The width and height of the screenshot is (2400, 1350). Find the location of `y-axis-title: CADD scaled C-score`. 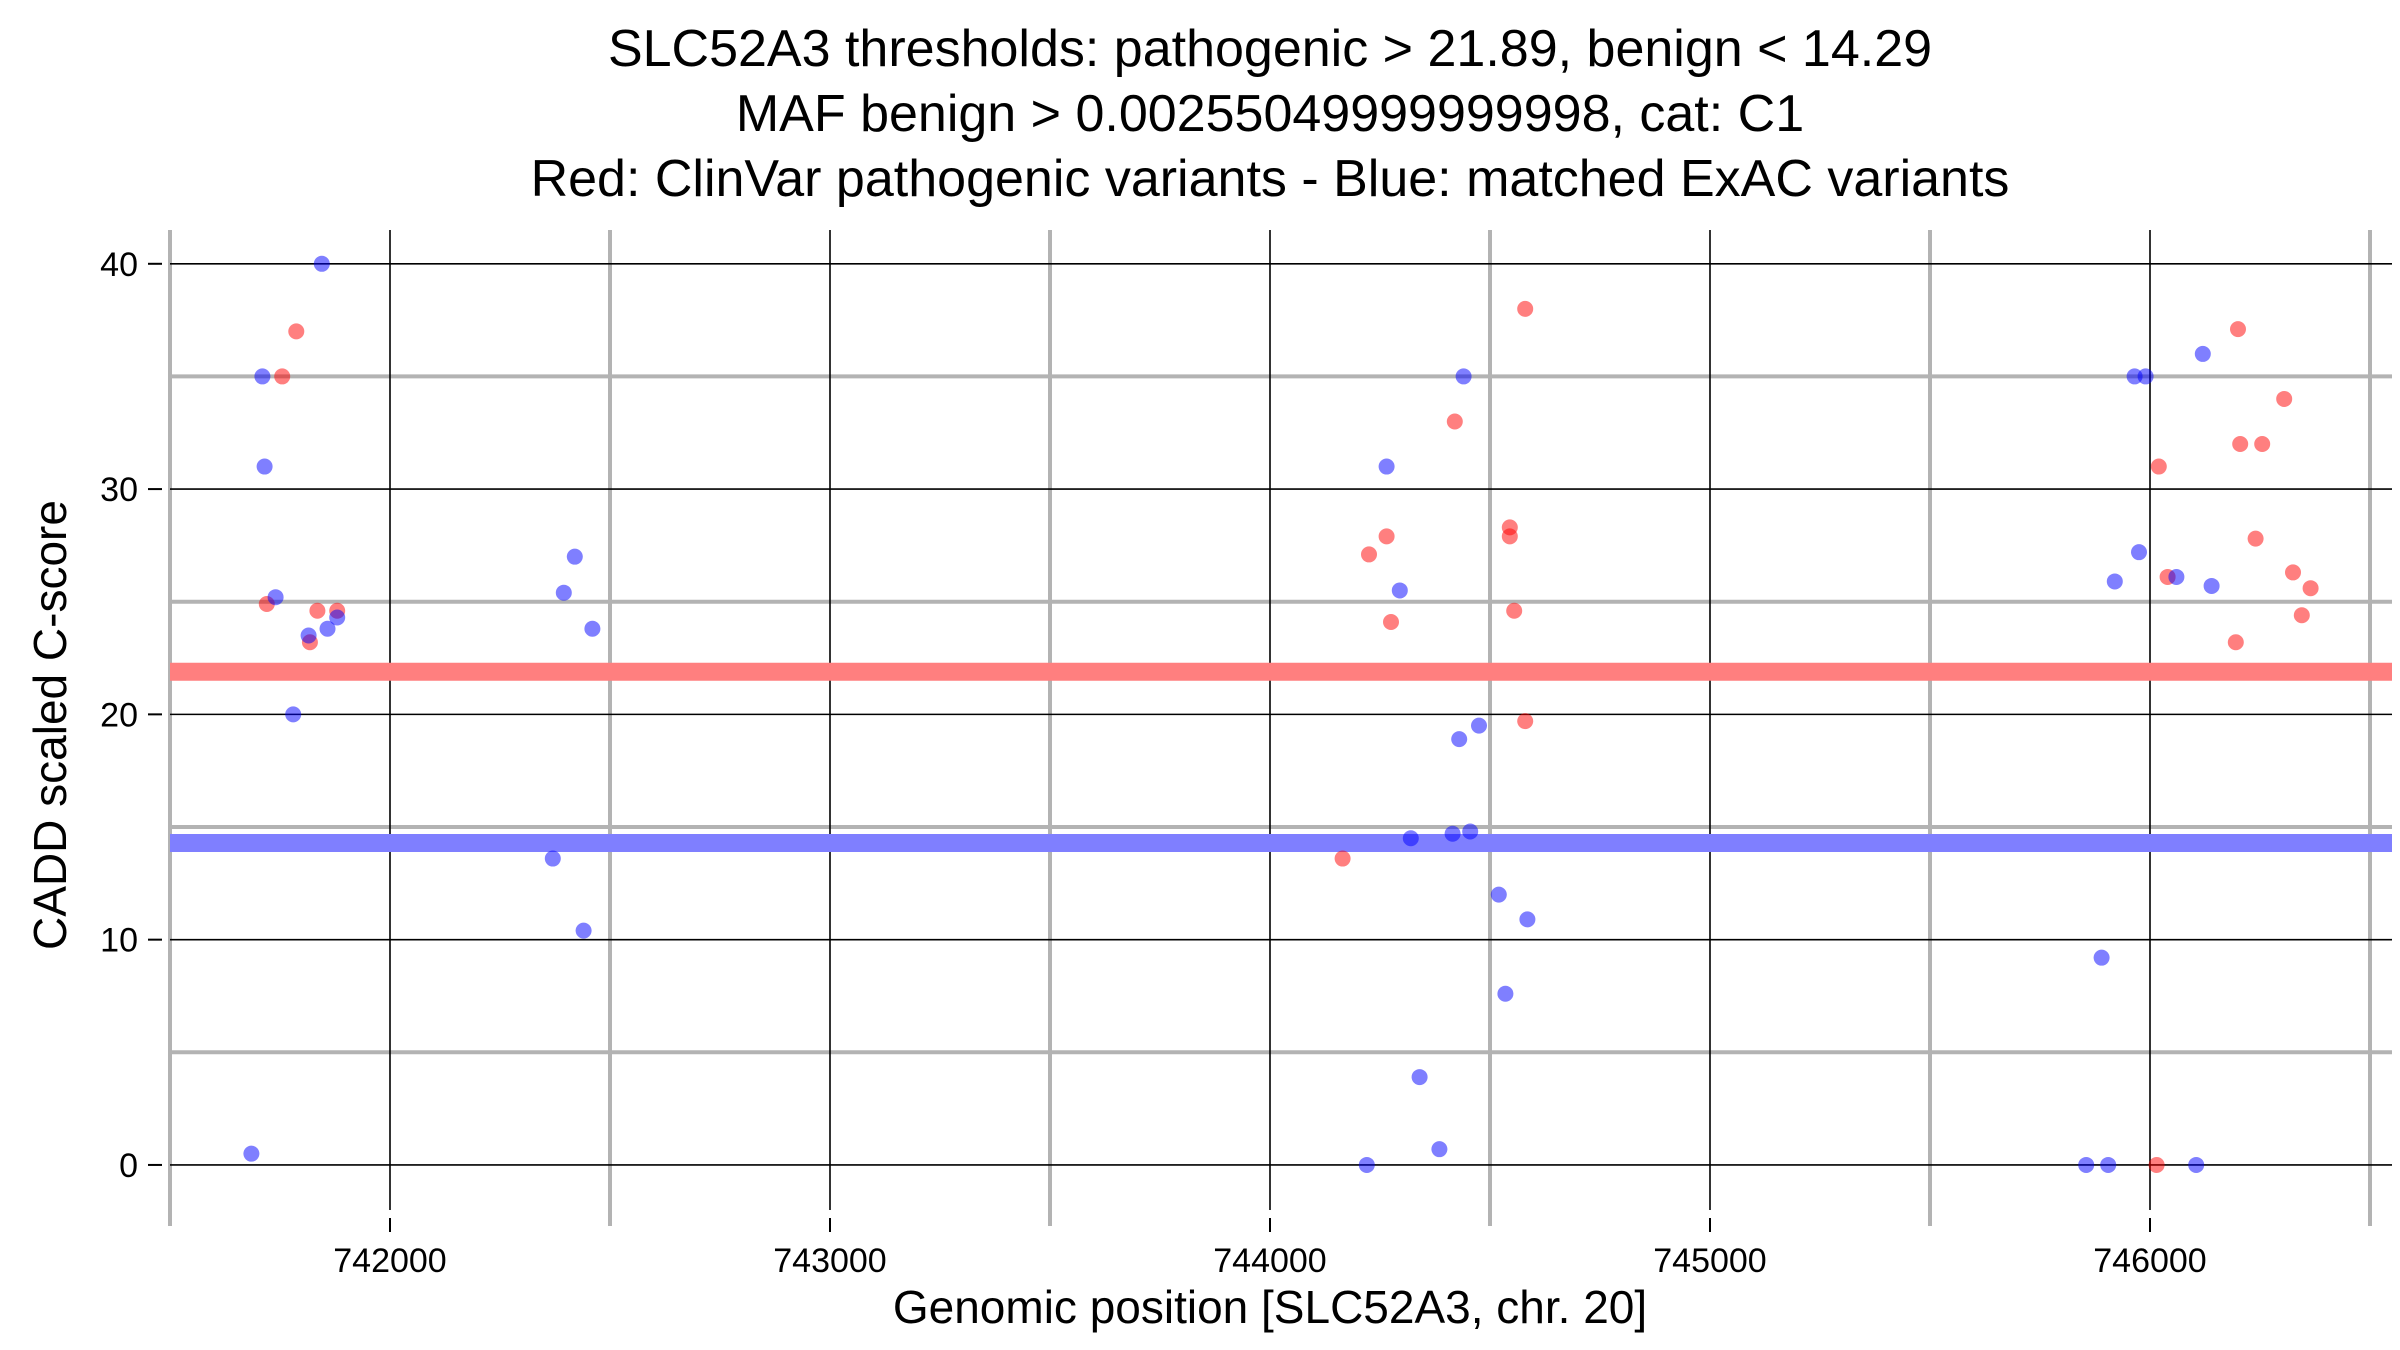

y-axis-title: CADD scaled C-score is located at coordinates (50, 725).